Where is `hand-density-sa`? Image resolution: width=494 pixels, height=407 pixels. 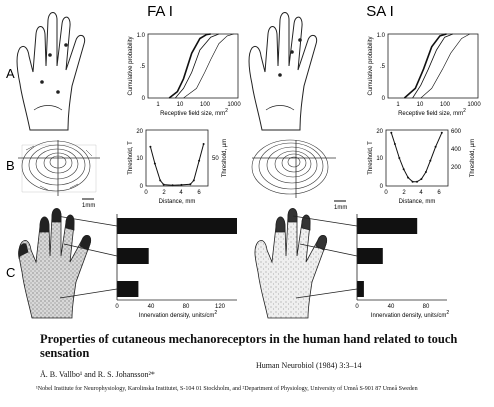
hand-density-sa is located at coordinates (291, 263).